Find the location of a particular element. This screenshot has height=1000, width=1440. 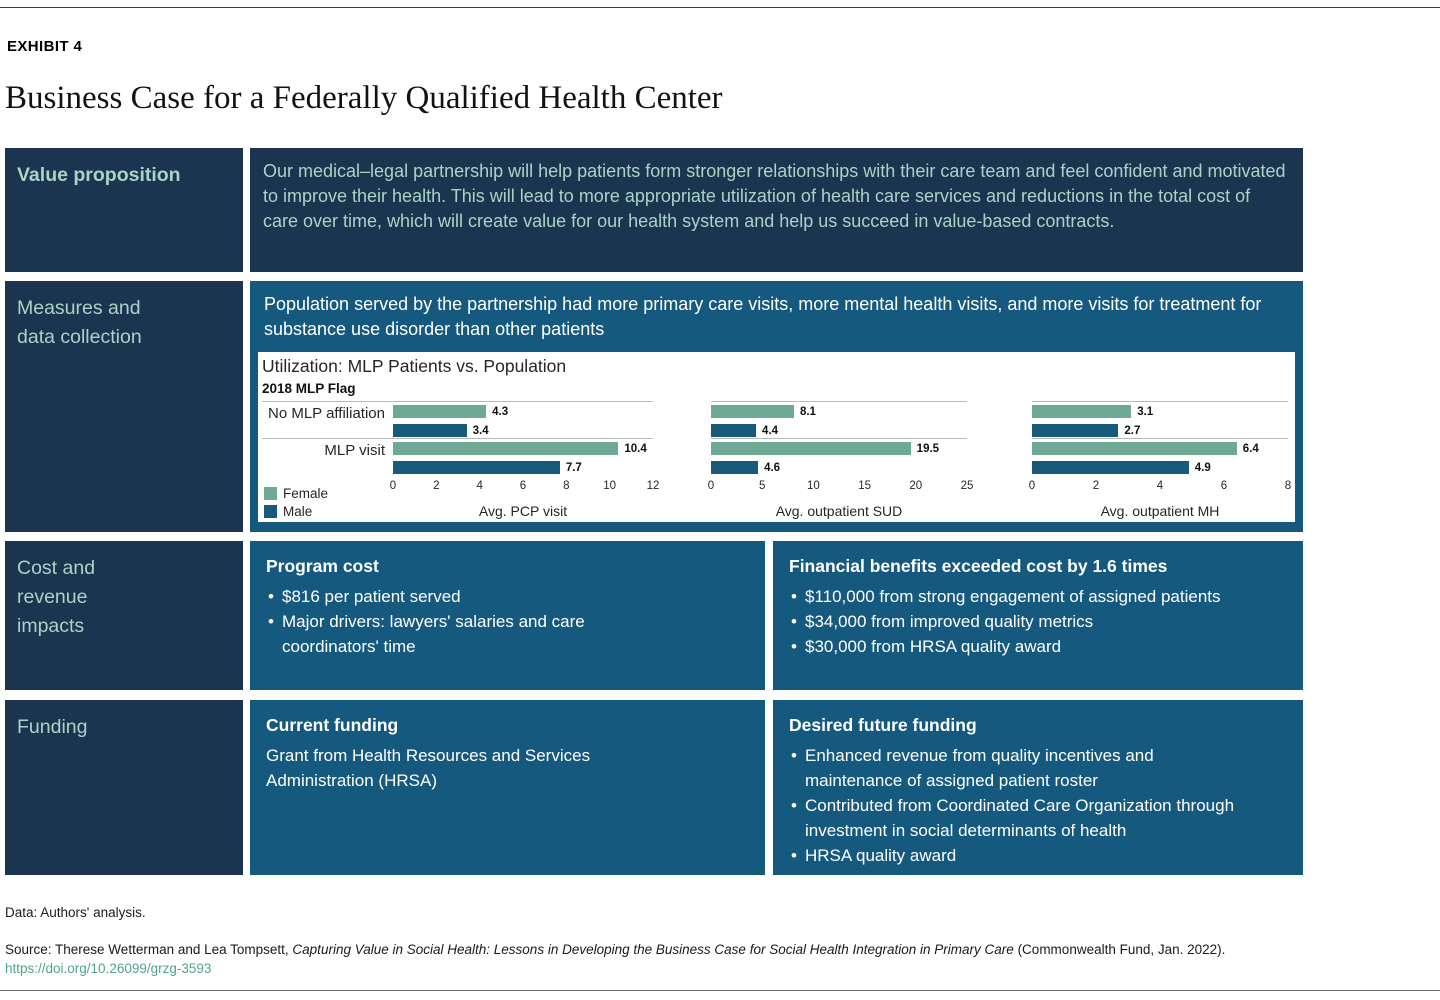

chart-category-group: MLP visit 10.4 7.7 is located at coordinates (457, 456).